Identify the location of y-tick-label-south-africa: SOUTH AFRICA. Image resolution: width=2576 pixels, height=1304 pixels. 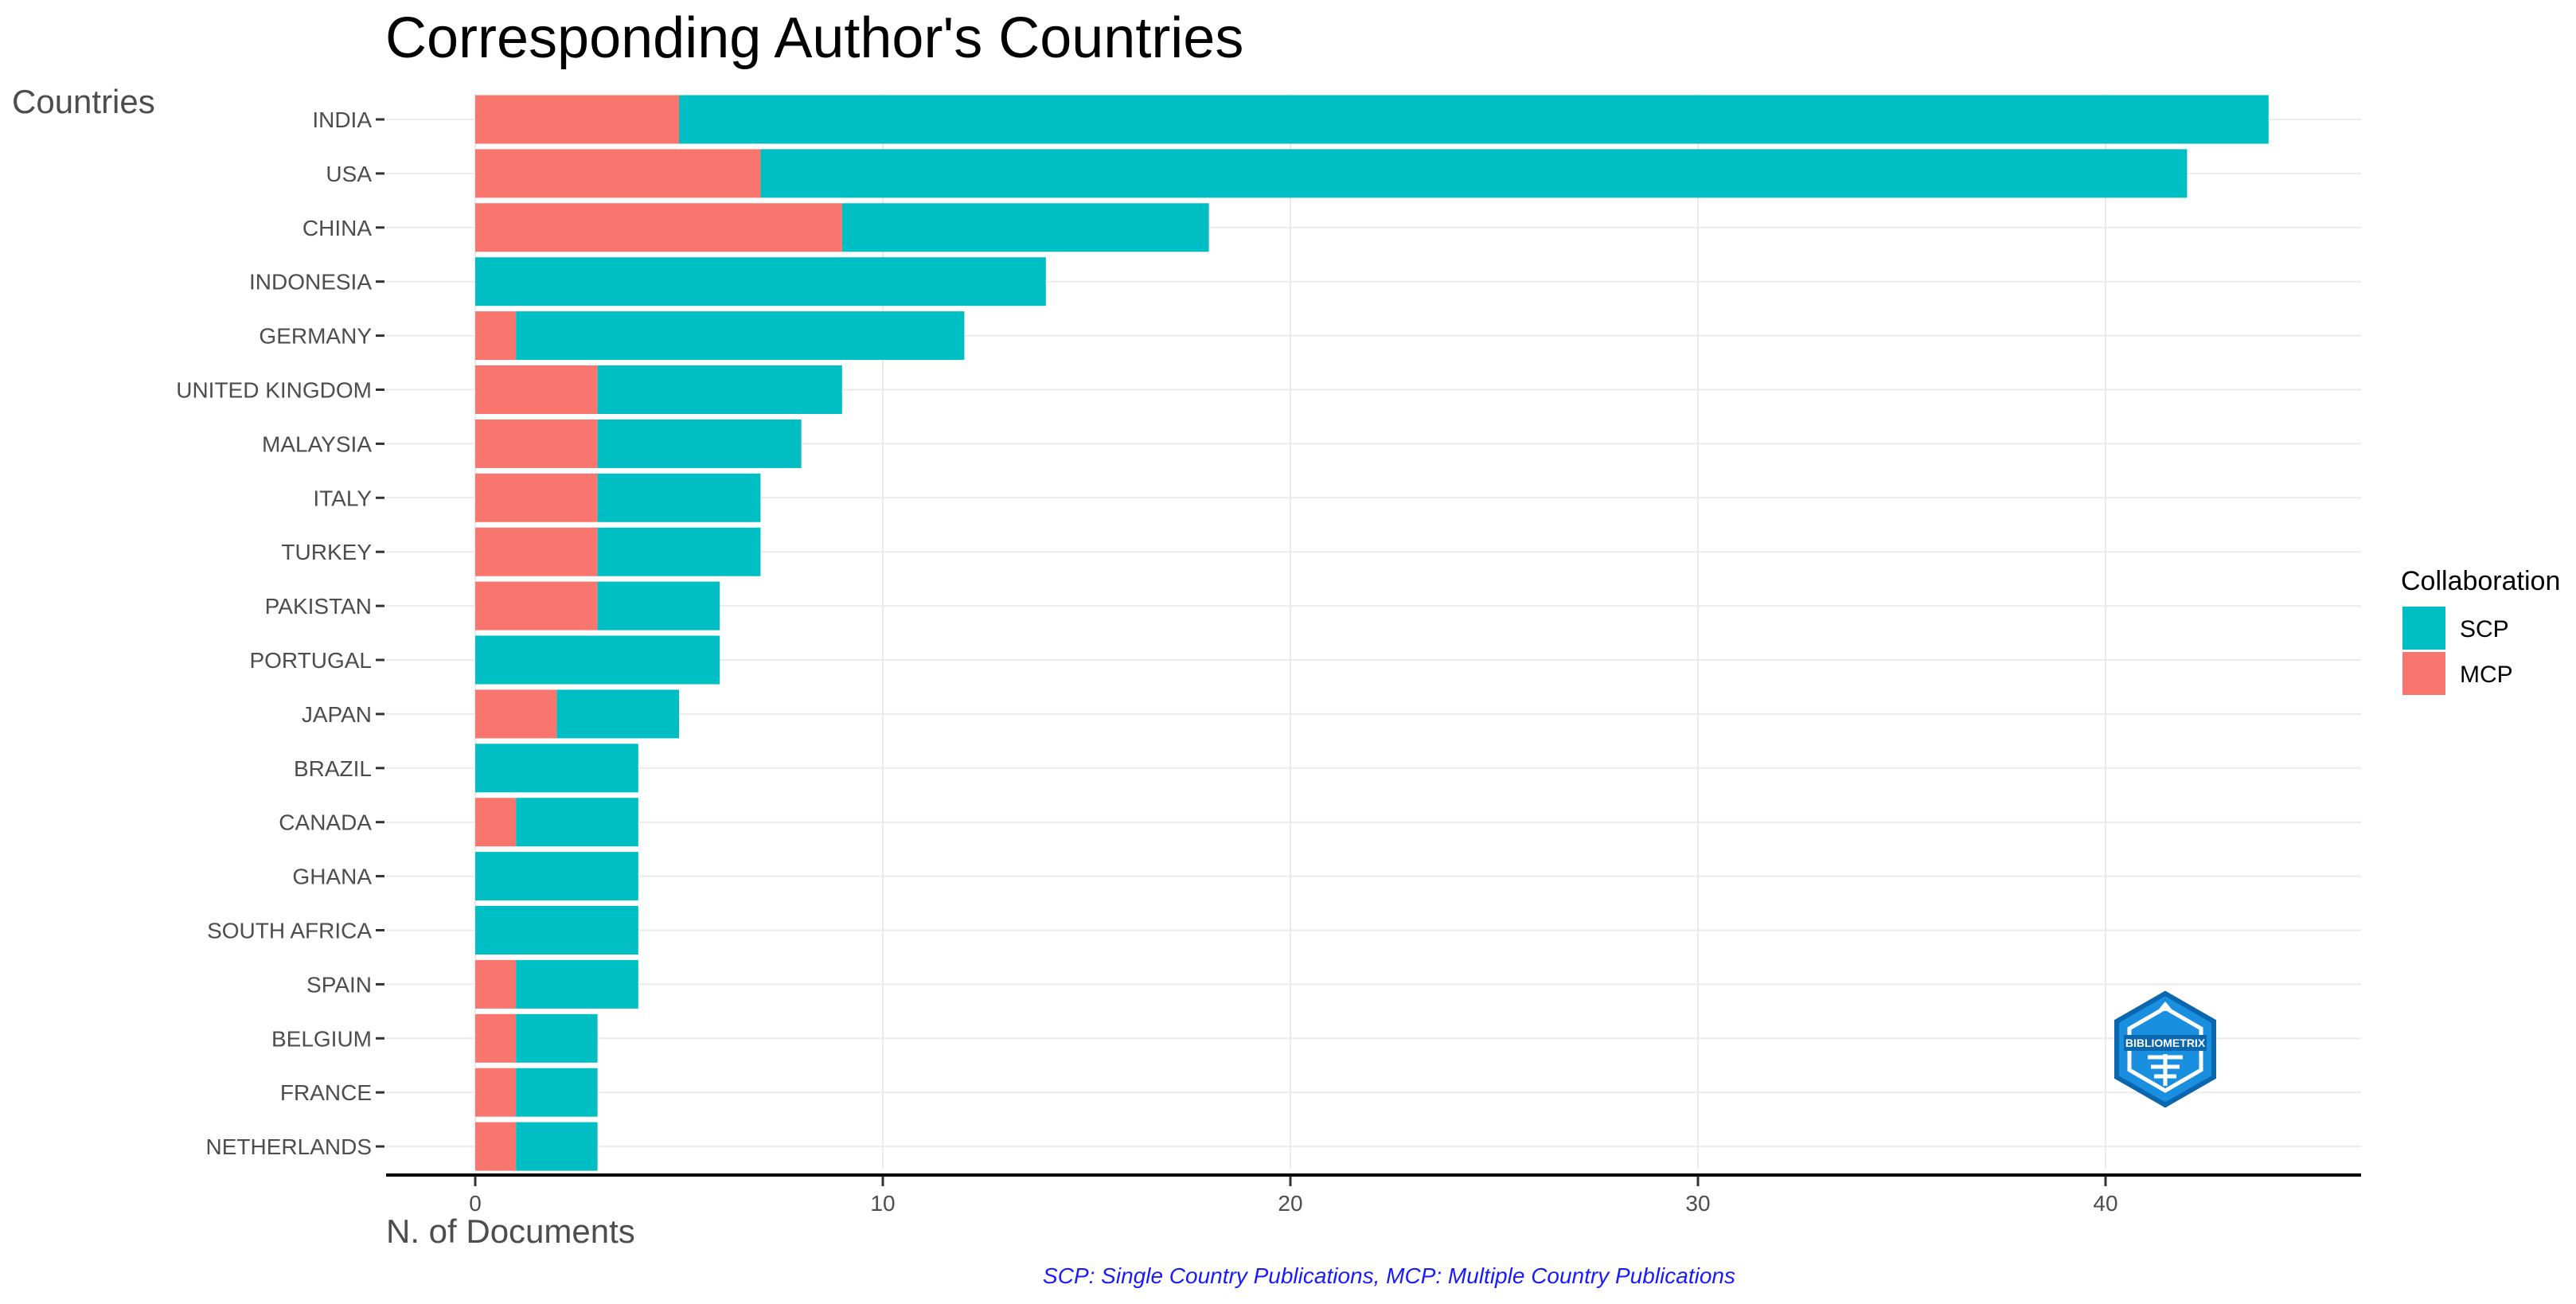
(289, 931).